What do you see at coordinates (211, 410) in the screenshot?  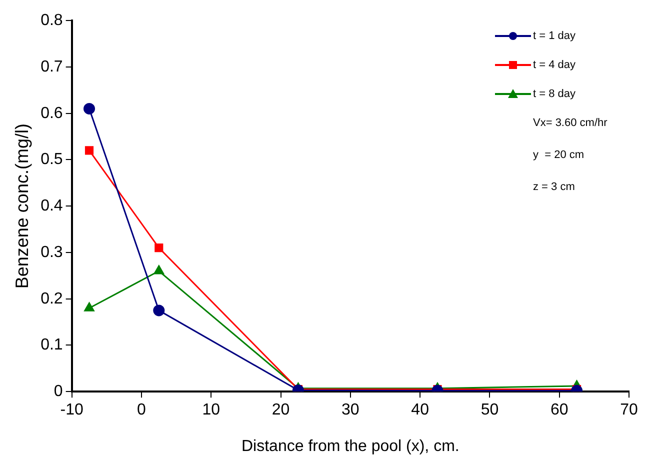 I see `x-tick-label: 10` at bounding box center [211, 410].